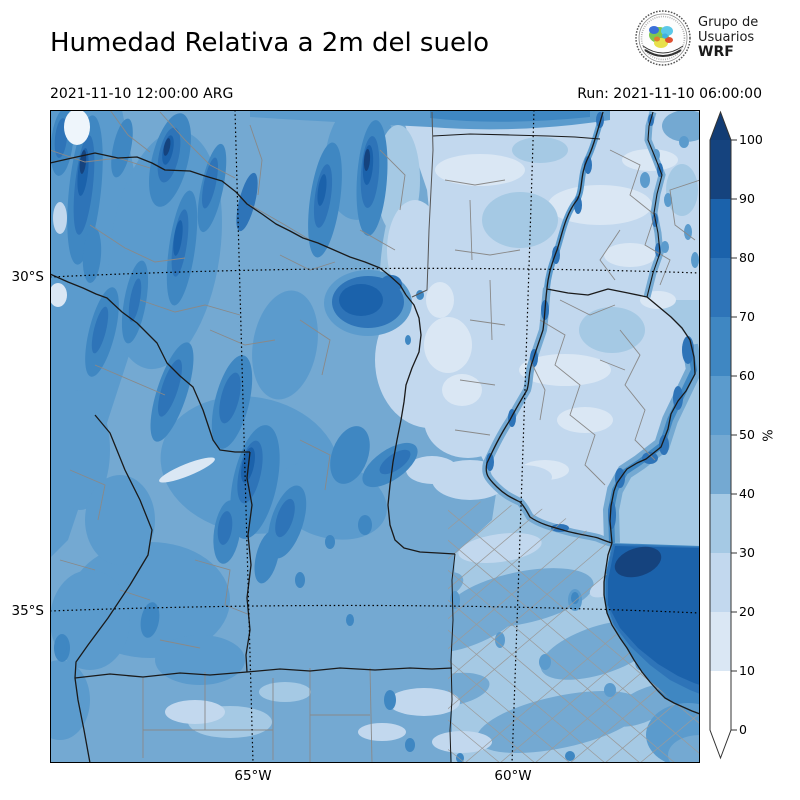 The height and width of the screenshot is (800, 800). Describe the element at coordinates (270, 43) in the screenshot. I see `page-title: Humedad Relativa a 2m del suelo` at that location.